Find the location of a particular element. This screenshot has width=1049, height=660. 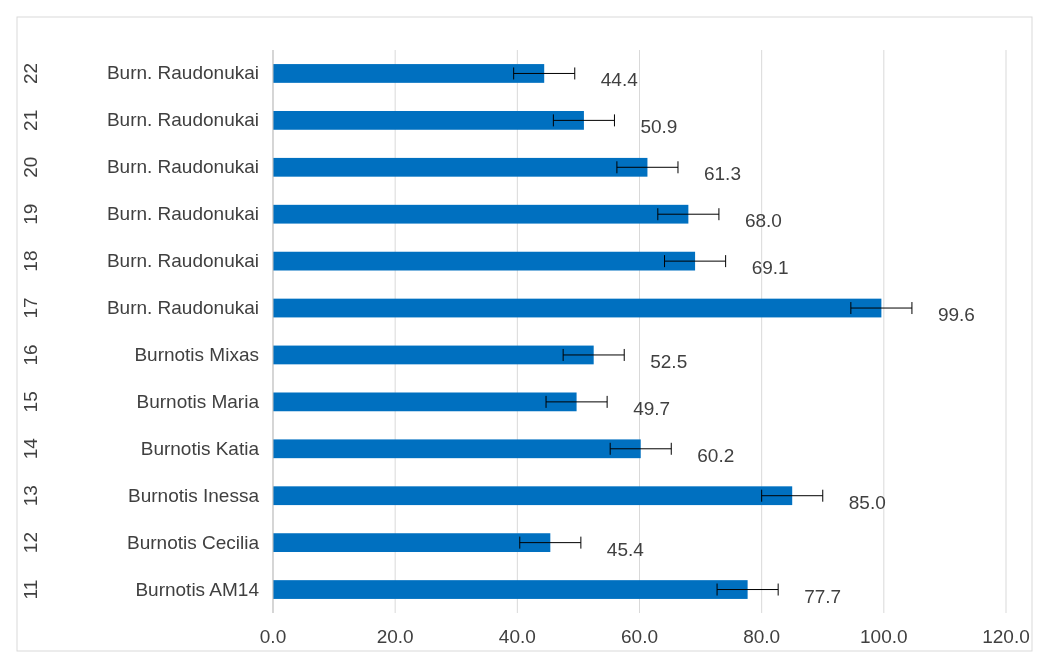

text: 18 is located at coordinates (30, 261).